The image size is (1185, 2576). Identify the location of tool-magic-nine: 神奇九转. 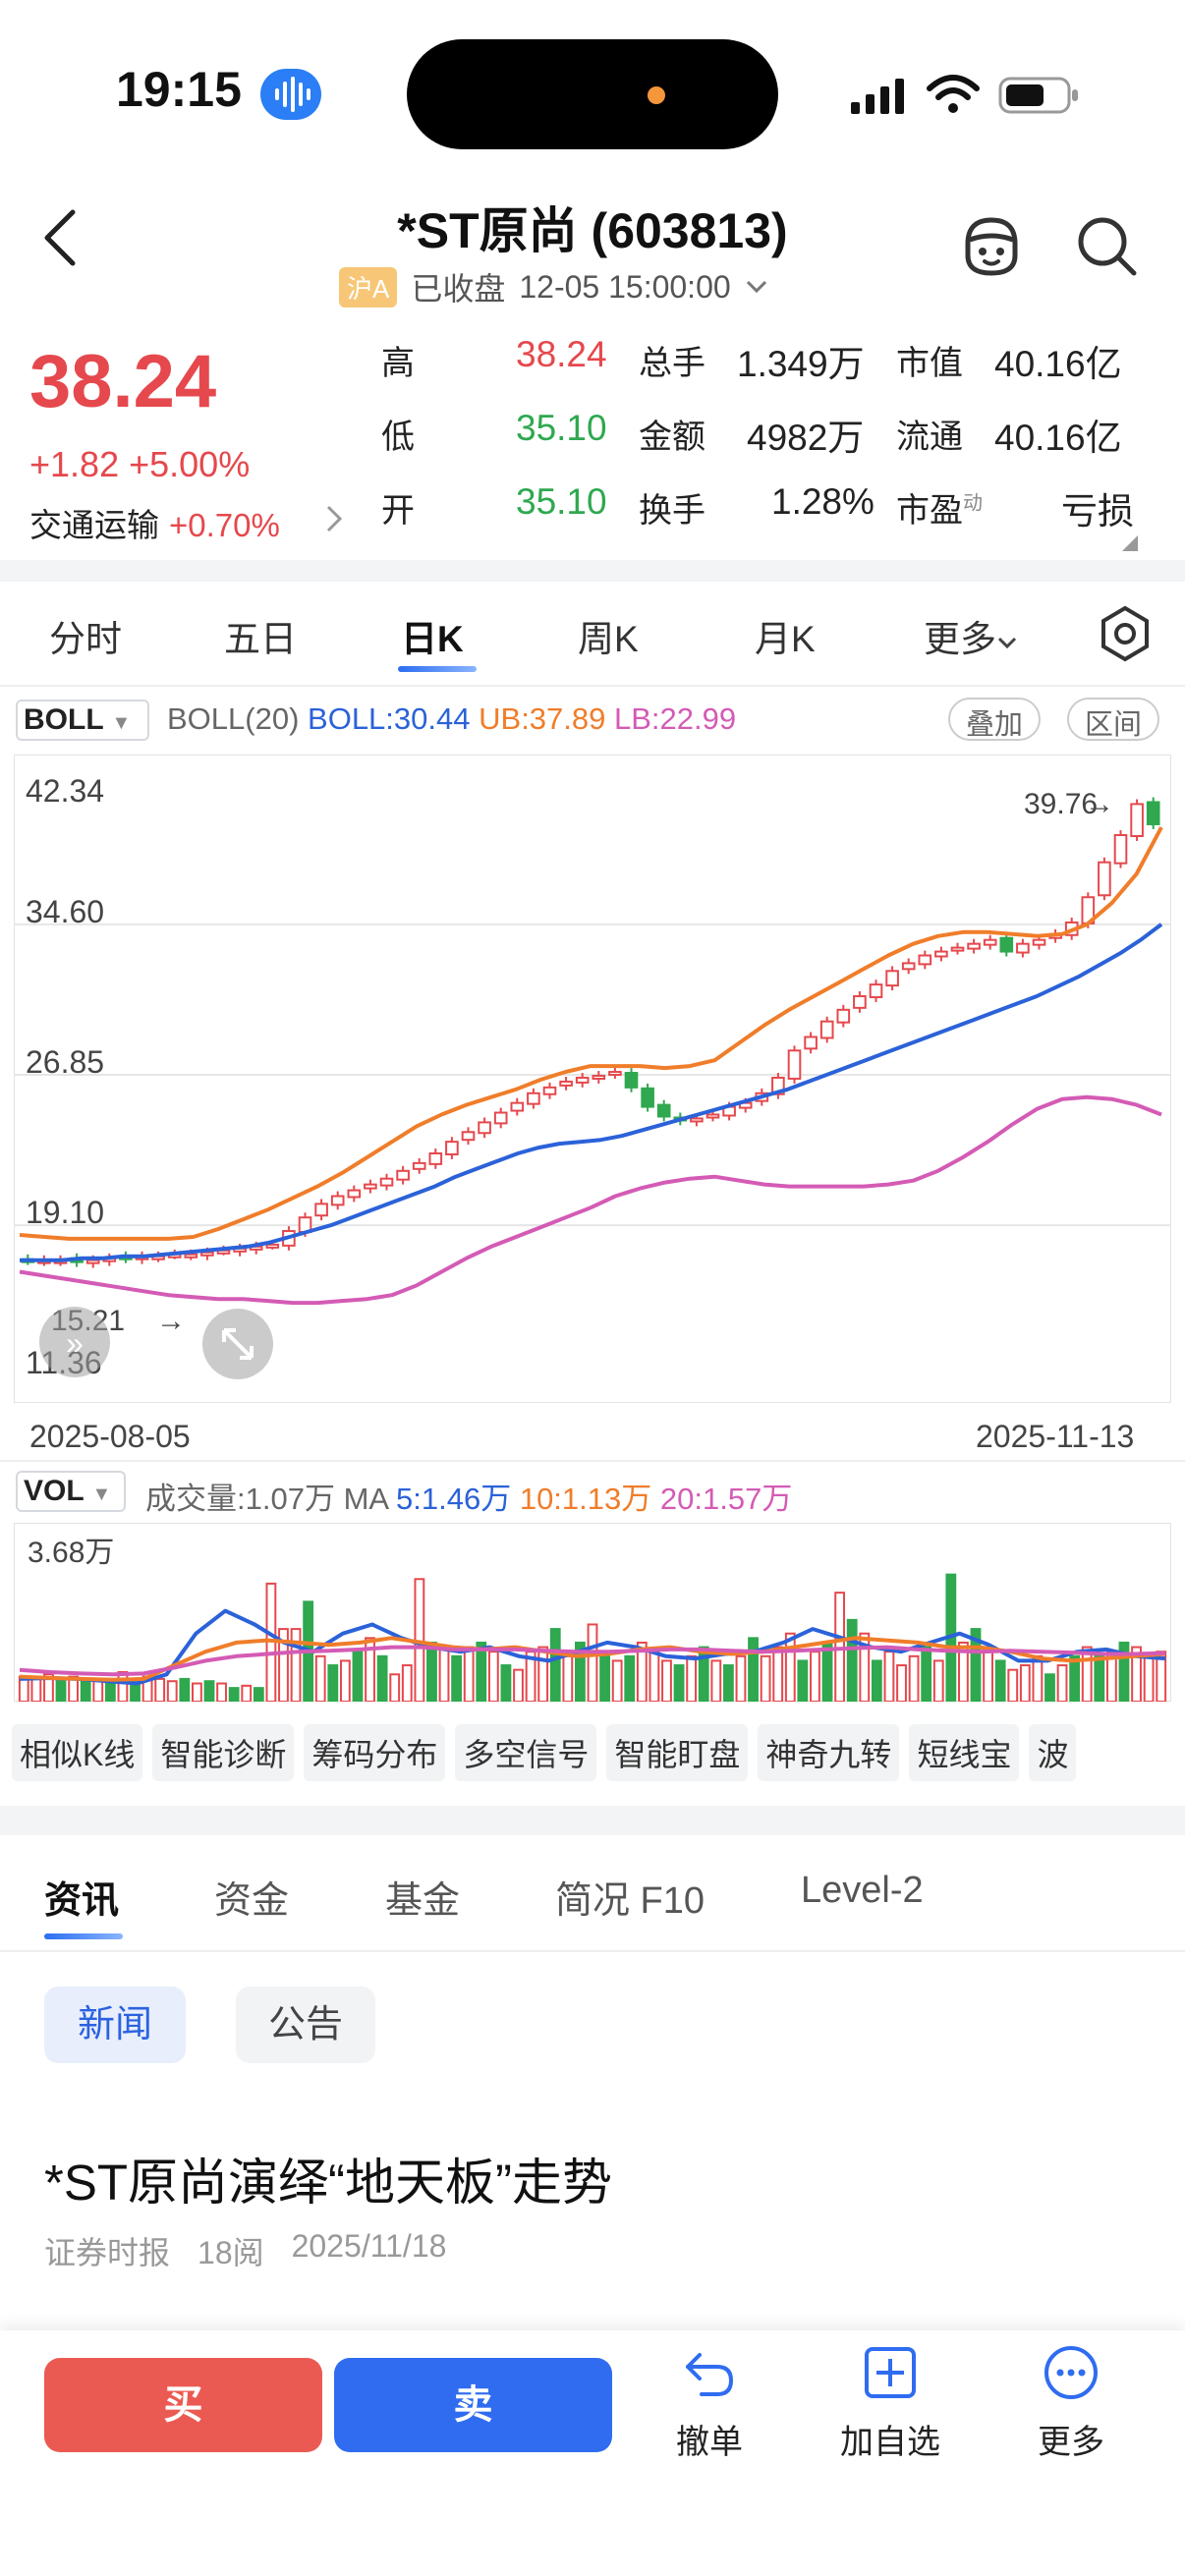
(829, 1752).